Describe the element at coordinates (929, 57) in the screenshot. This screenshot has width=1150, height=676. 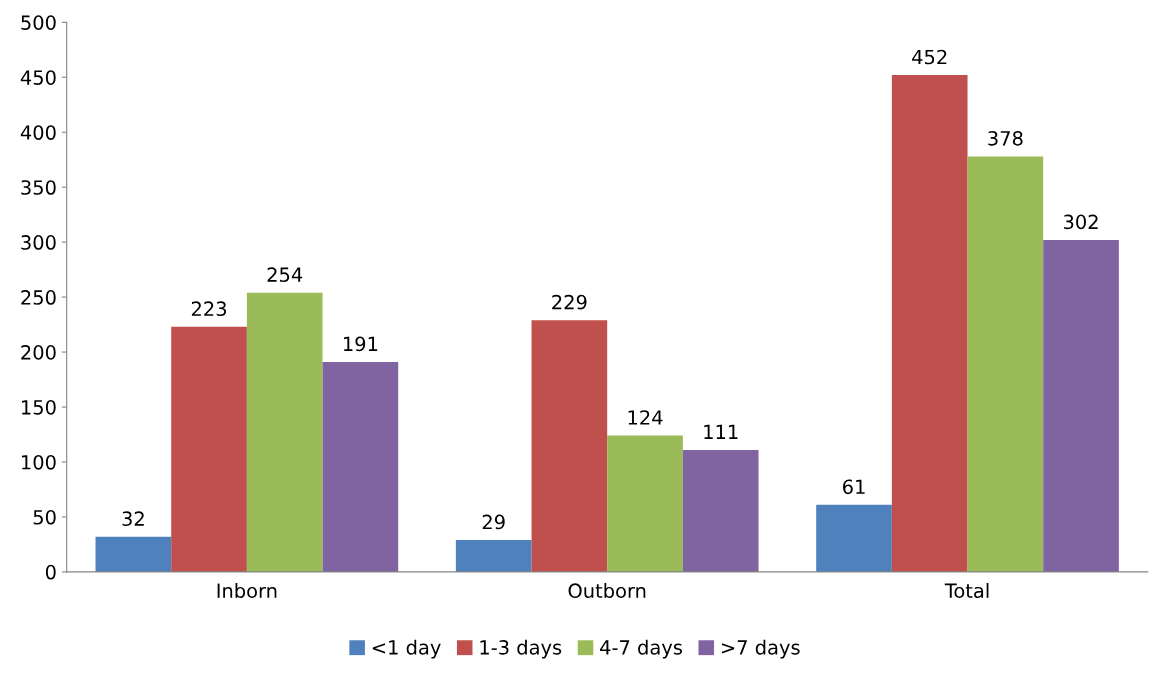
I see `data-label: 452` at that location.